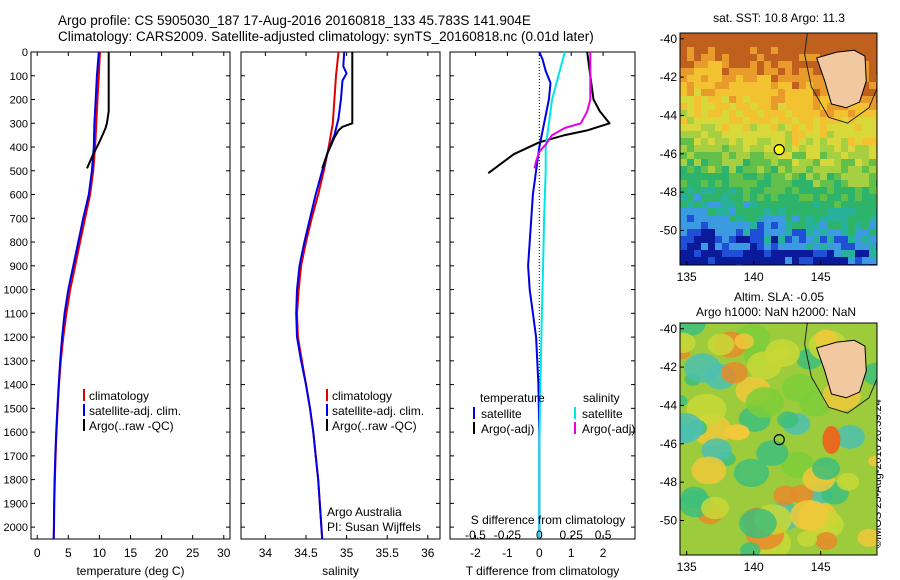 The image size is (900, 580). Describe the element at coordinates (19, 267) in the screenshot. I see `y-tick-label: 900` at that location.